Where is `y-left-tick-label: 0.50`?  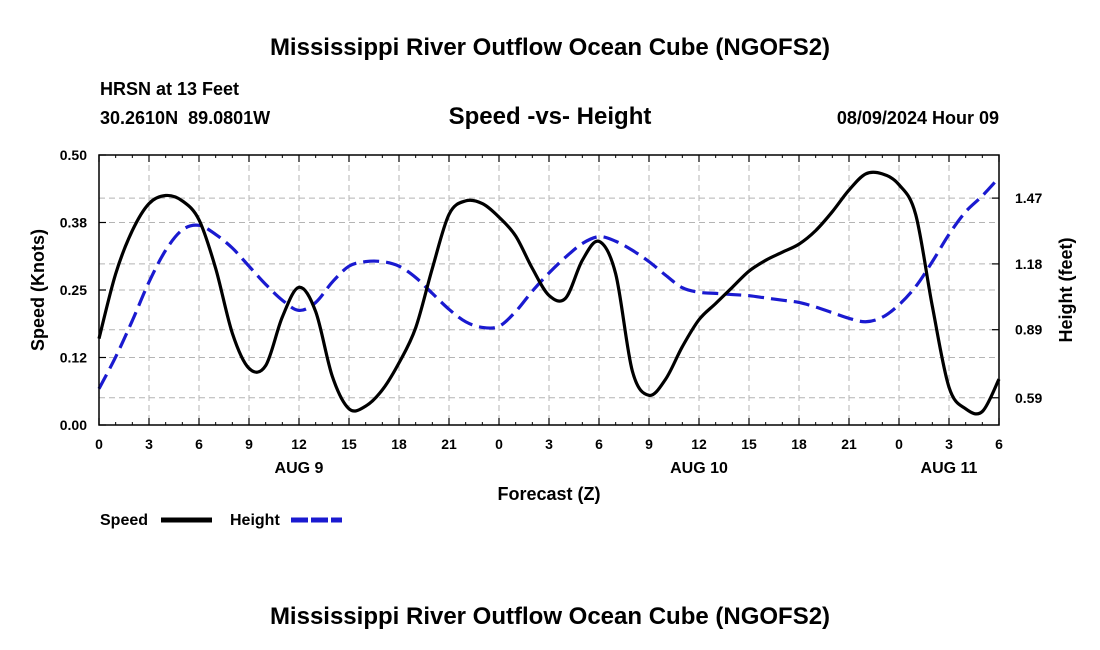 y-left-tick-label: 0.50 is located at coordinates (73, 155).